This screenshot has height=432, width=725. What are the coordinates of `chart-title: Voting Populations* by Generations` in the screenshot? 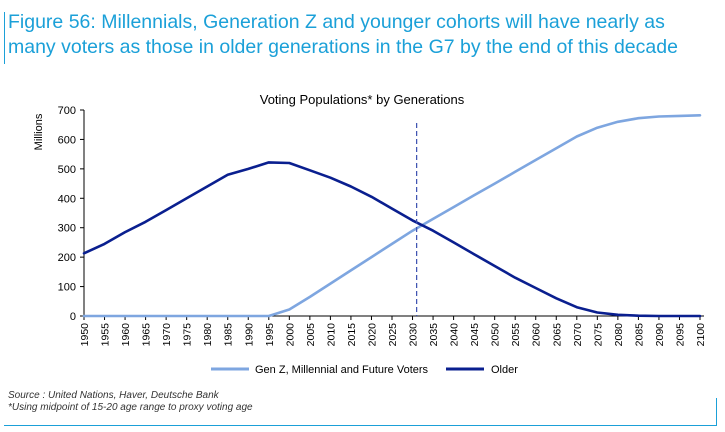 It's located at (362, 99).